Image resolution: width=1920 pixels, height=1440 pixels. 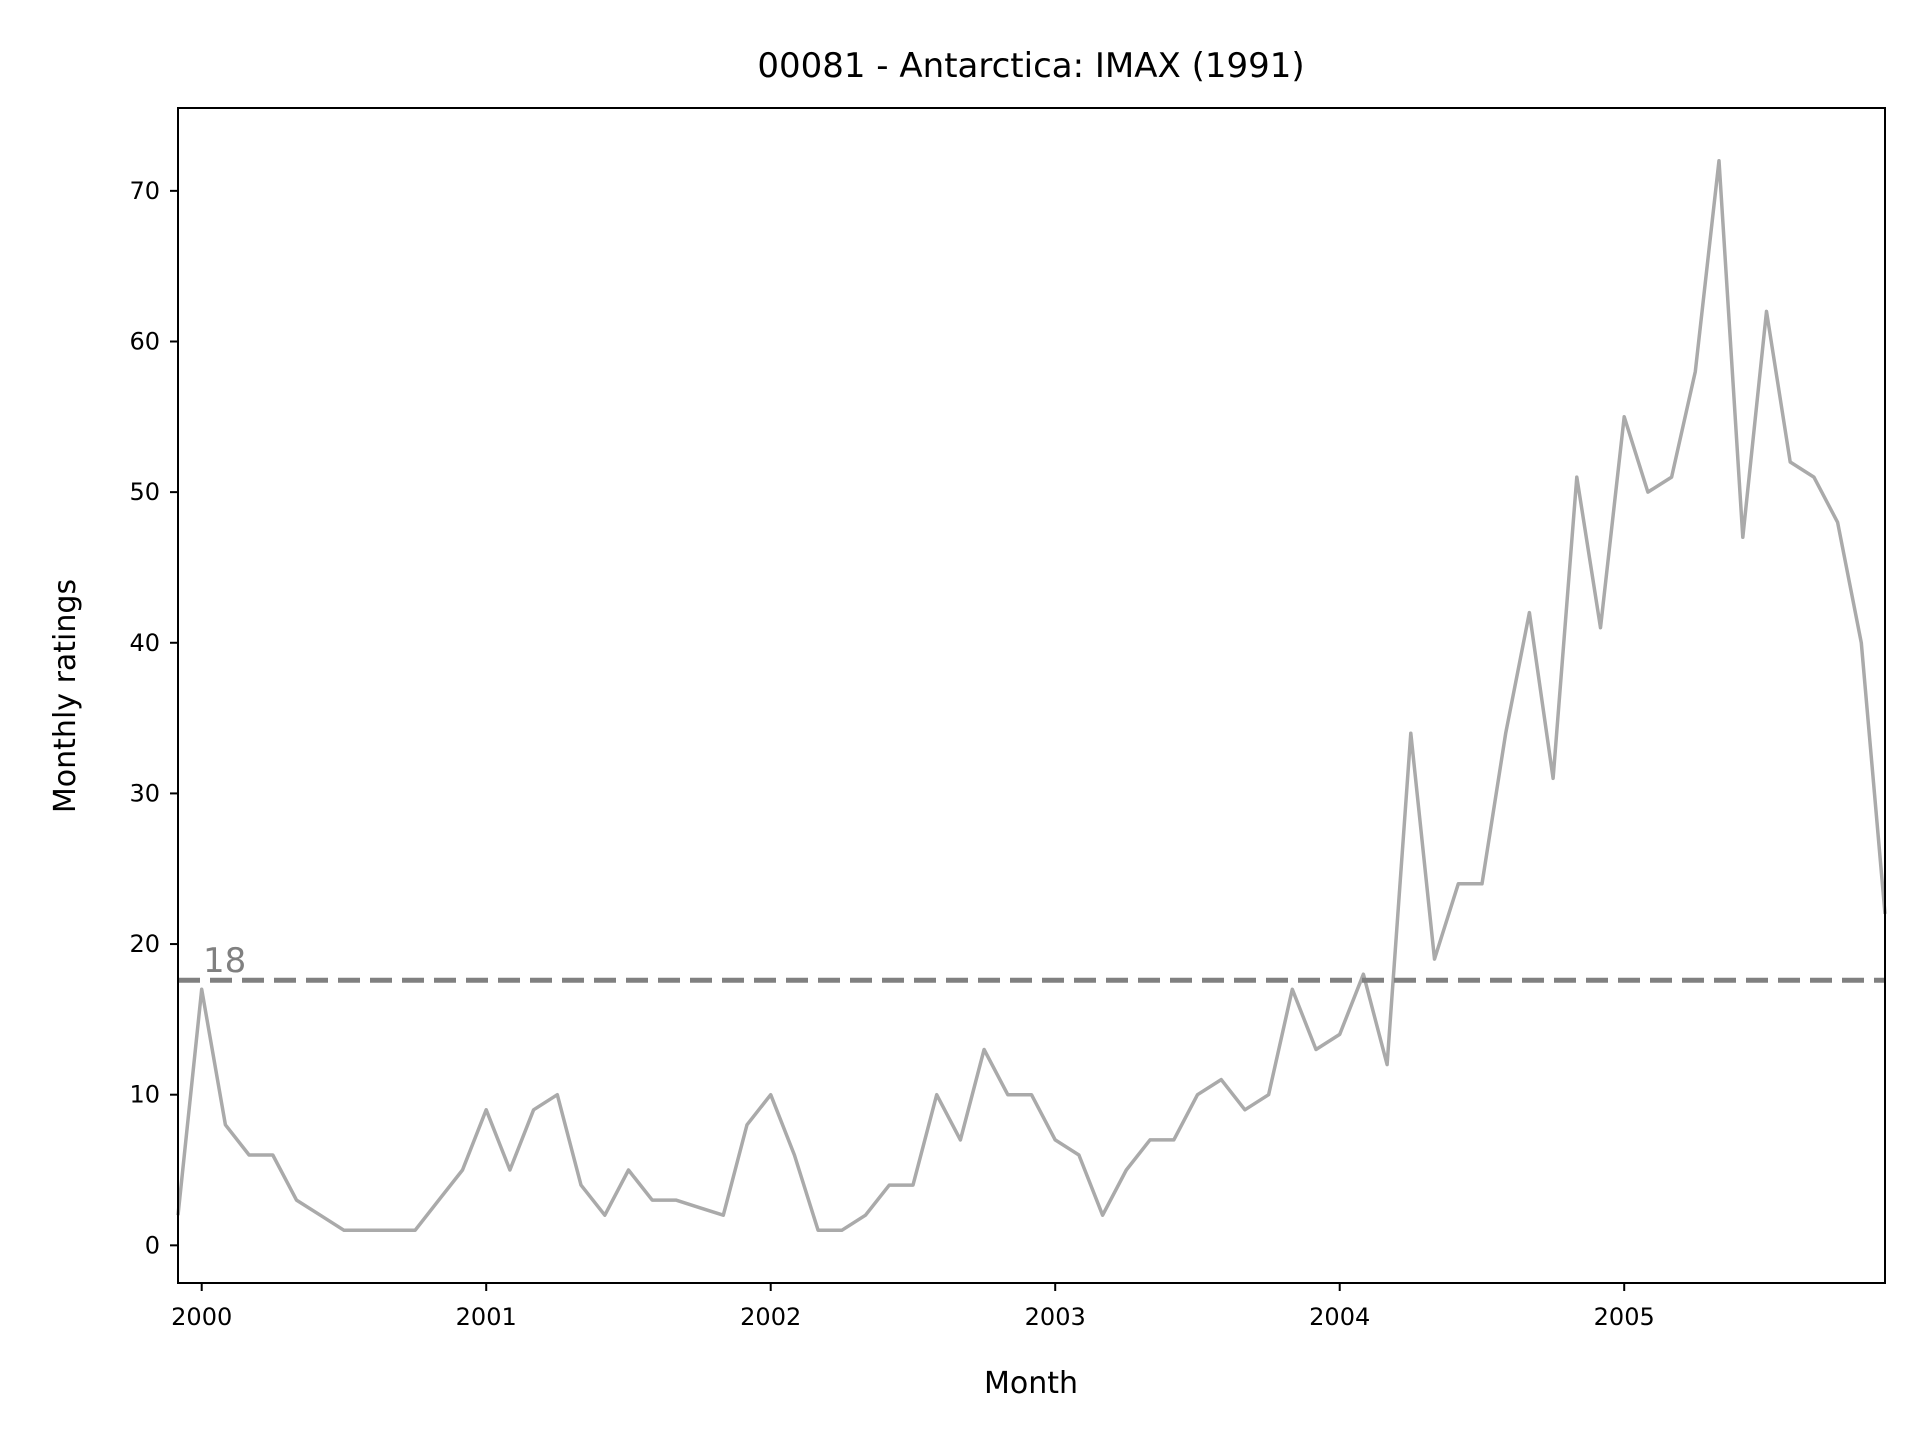 What do you see at coordinates (144, 191) in the screenshot?
I see `y-tick-label: 70` at bounding box center [144, 191].